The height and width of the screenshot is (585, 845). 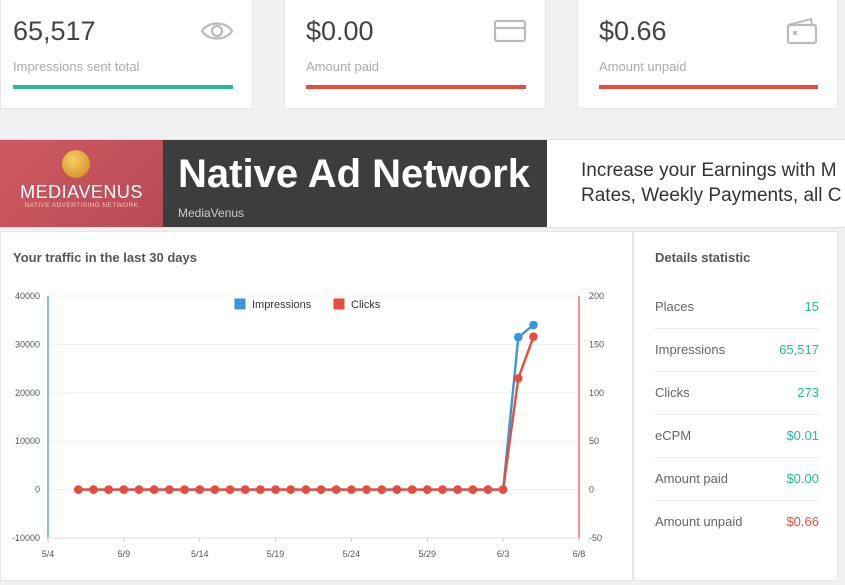 What do you see at coordinates (737, 436) in the screenshot?
I see `details-row-ecpm: eCPM $0.01` at bounding box center [737, 436].